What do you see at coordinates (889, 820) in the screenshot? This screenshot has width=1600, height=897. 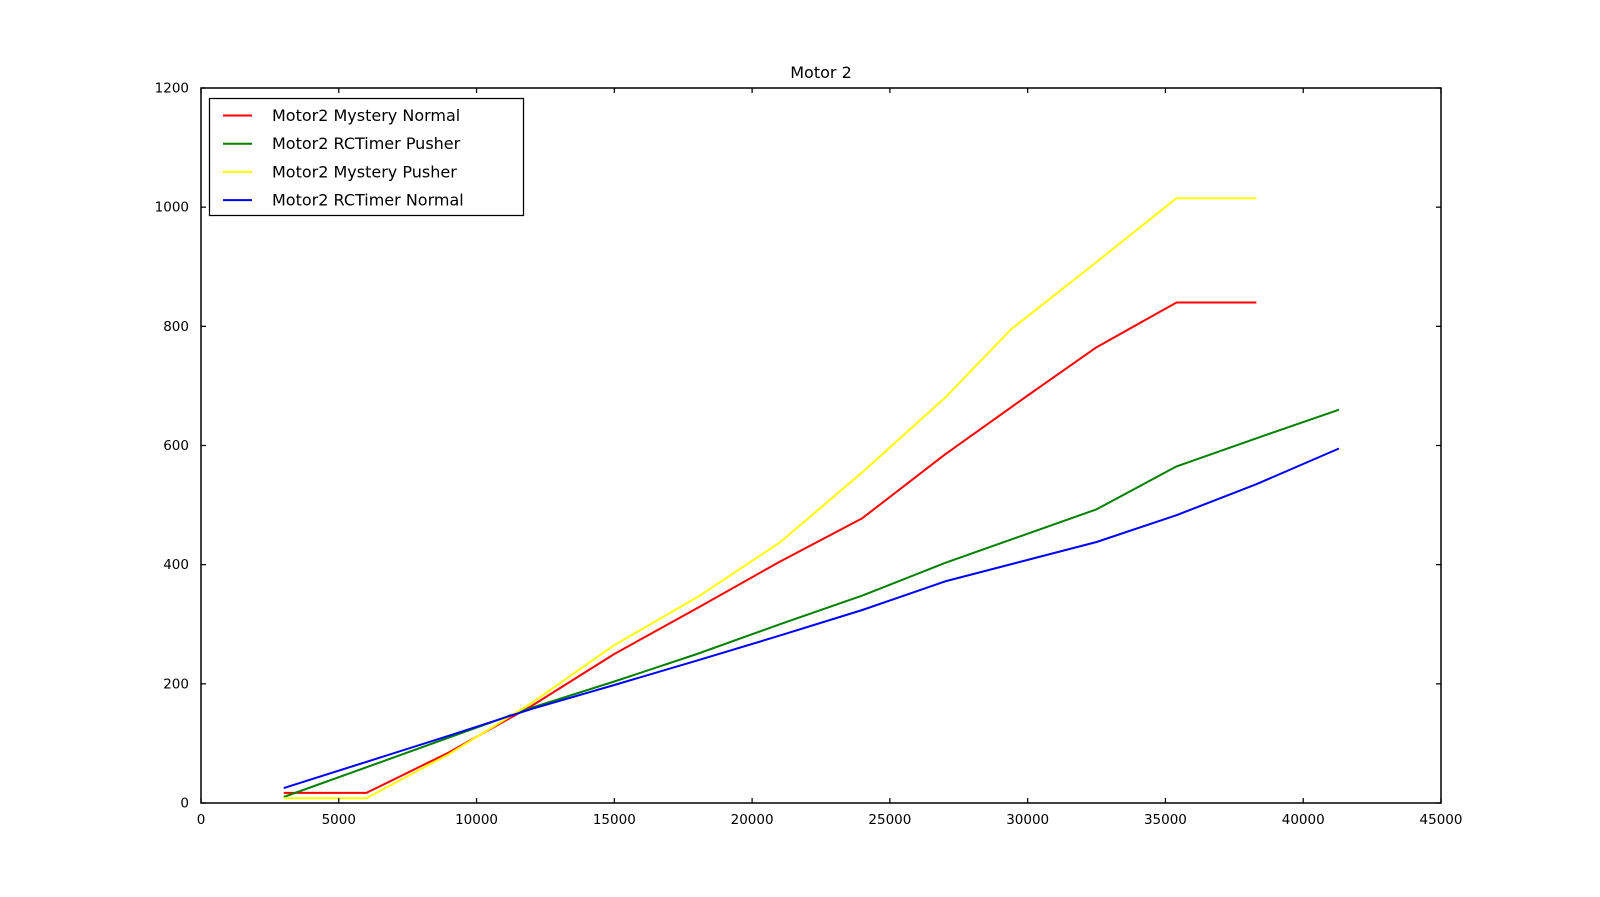 I see `x-axis-tick-label: 25000` at bounding box center [889, 820].